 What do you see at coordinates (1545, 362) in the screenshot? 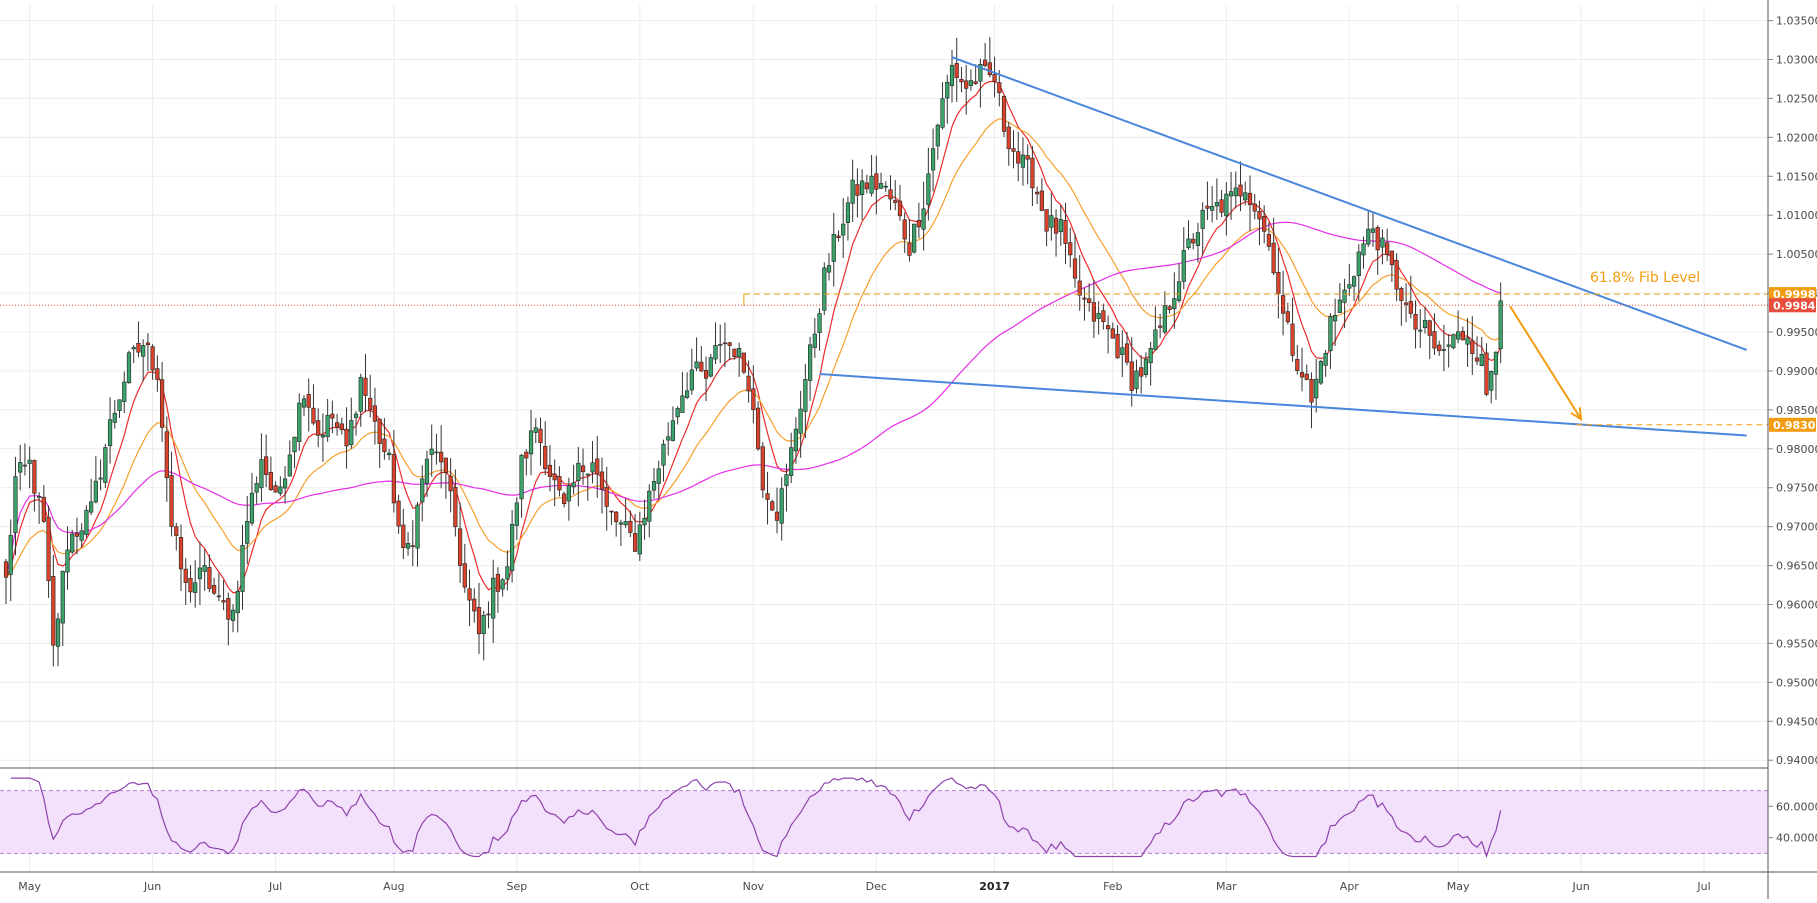
I see `projection-arrow-shaft` at bounding box center [1545, 362].